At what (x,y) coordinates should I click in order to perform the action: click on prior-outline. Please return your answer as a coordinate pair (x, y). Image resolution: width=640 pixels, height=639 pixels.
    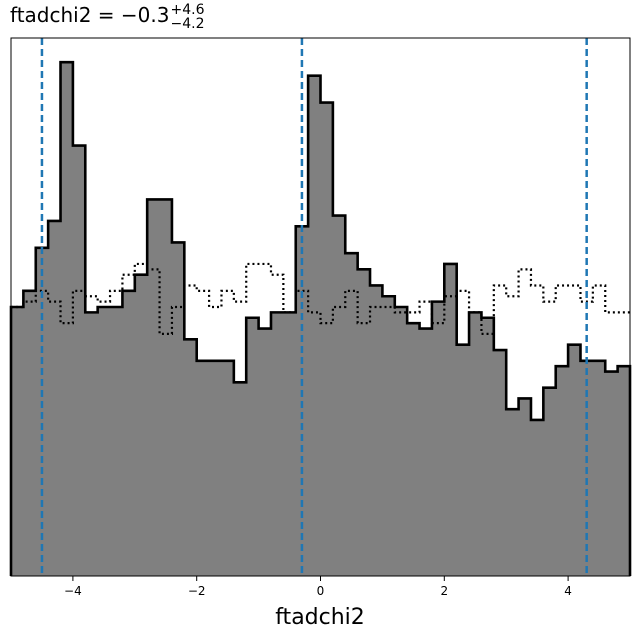
    Looking at the image, I should click on (320, 298).